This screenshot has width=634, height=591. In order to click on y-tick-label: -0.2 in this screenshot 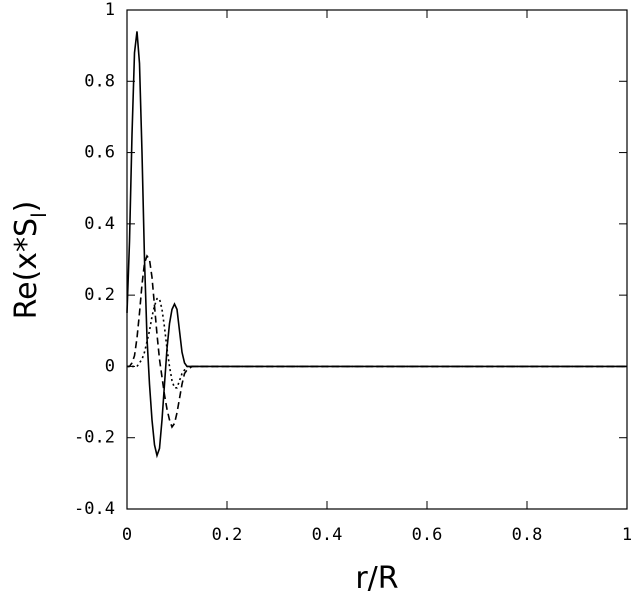, I will do `click(94, 438)`.